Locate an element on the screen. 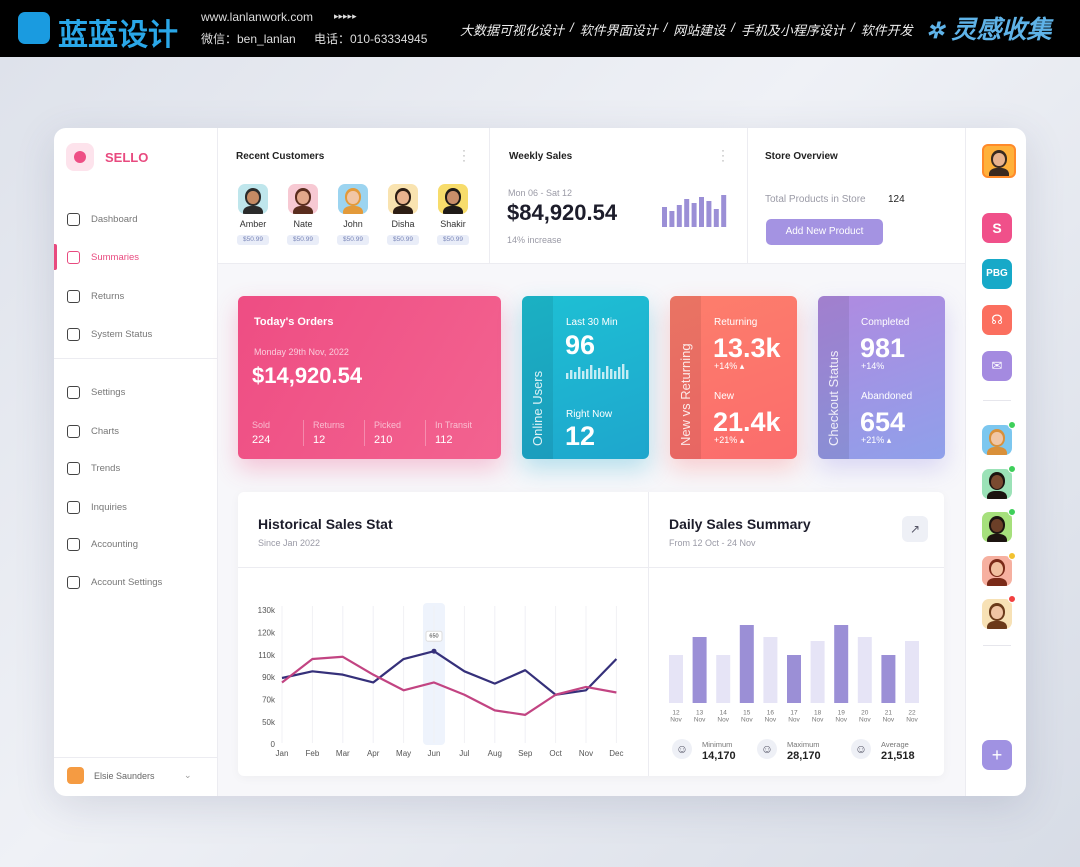  x-tick-label: Sep is located at coordinates (525, 753).